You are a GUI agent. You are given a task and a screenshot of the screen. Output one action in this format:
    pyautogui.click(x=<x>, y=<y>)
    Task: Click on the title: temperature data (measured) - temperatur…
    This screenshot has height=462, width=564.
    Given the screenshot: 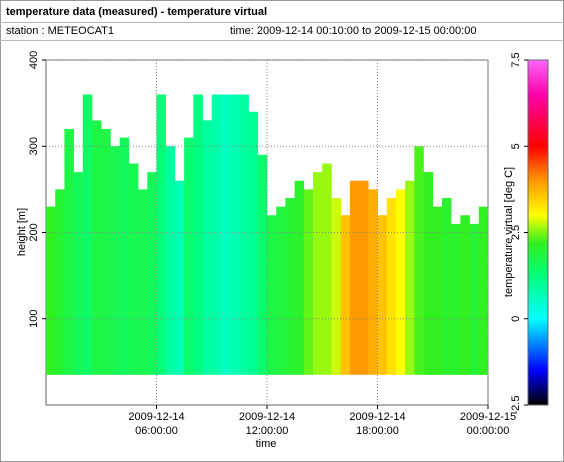 What is the action you would take?
    pyautogui.click(x=136, y=12)
    